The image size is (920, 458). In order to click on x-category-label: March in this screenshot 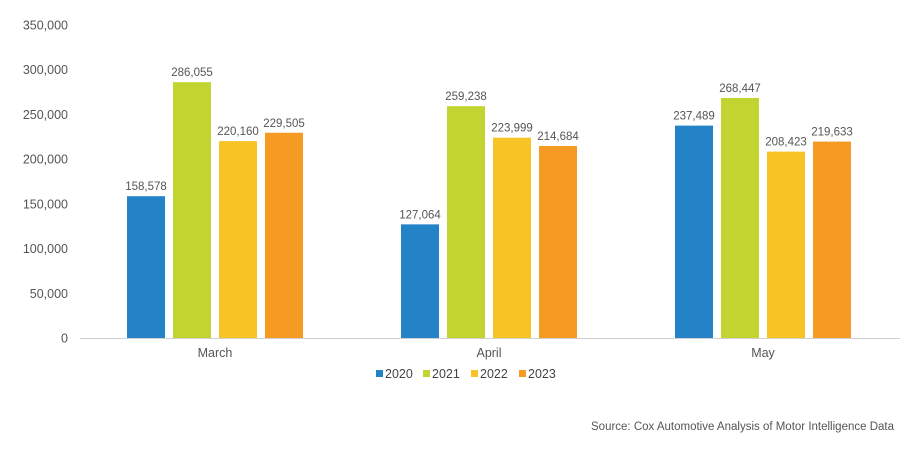, I will do `click(215, 353)`.